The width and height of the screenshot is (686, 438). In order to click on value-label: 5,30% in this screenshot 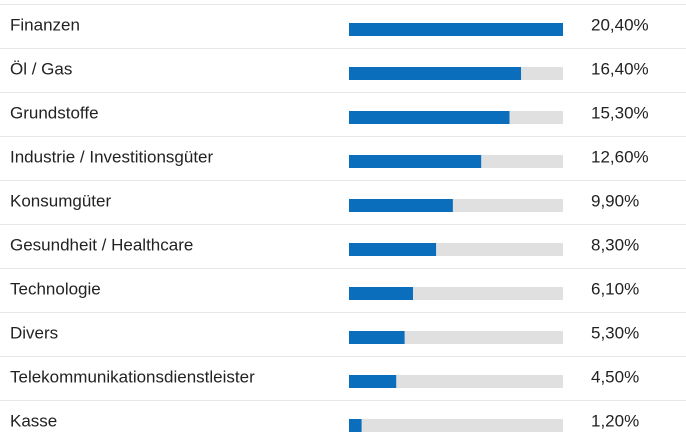, I will do `click(615, 332)`.